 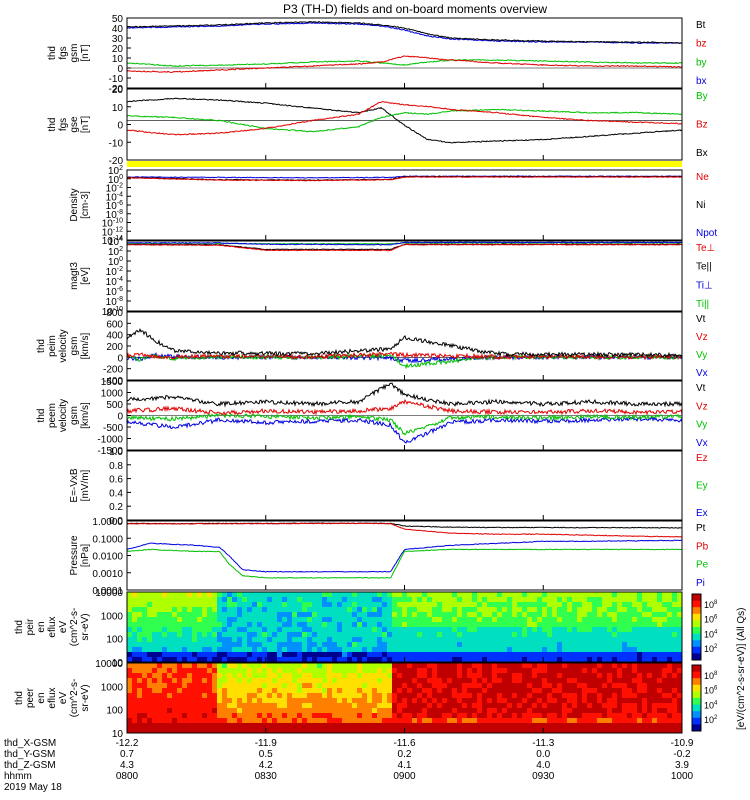 I want to click on x-tick-label: 0930, so click(x=543, y=776).